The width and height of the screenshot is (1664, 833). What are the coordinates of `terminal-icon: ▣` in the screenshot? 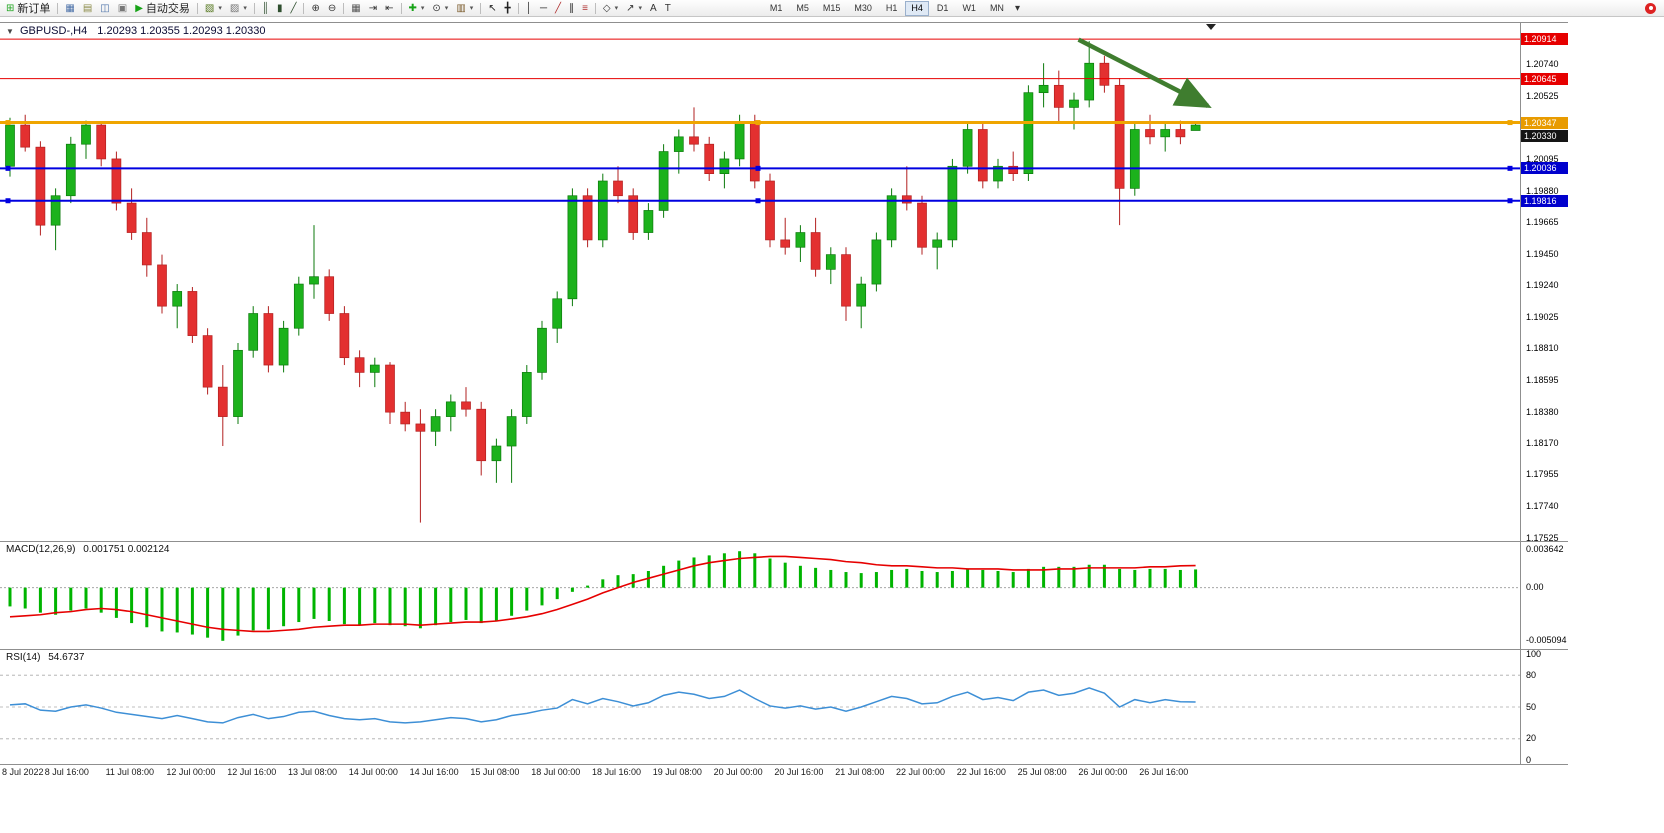 It's located at (122, 8).